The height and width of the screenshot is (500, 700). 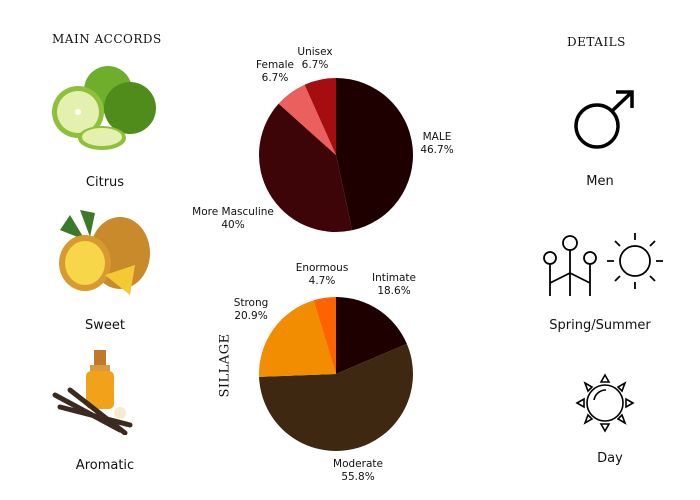 I want to click on pie-slice-strong, so click(x=297, y=338).